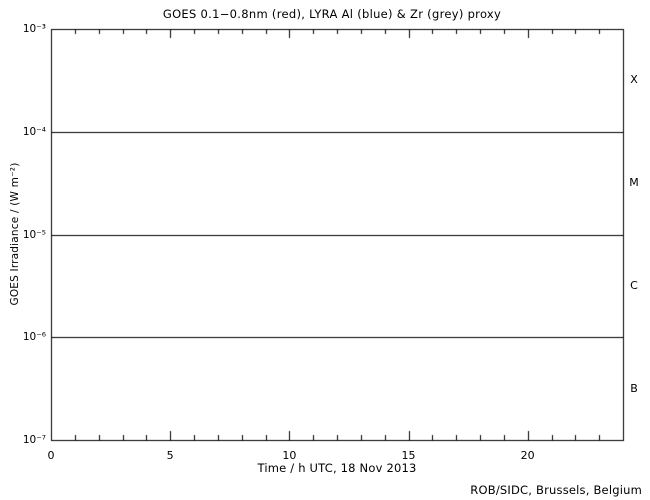  I want to click on flare-class-label-m: M, so click(634, 183).